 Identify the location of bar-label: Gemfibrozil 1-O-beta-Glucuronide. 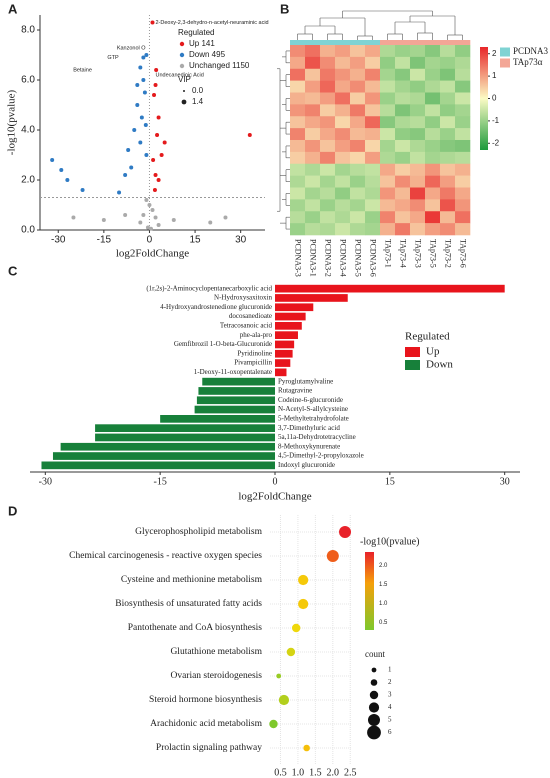
(223, 344).